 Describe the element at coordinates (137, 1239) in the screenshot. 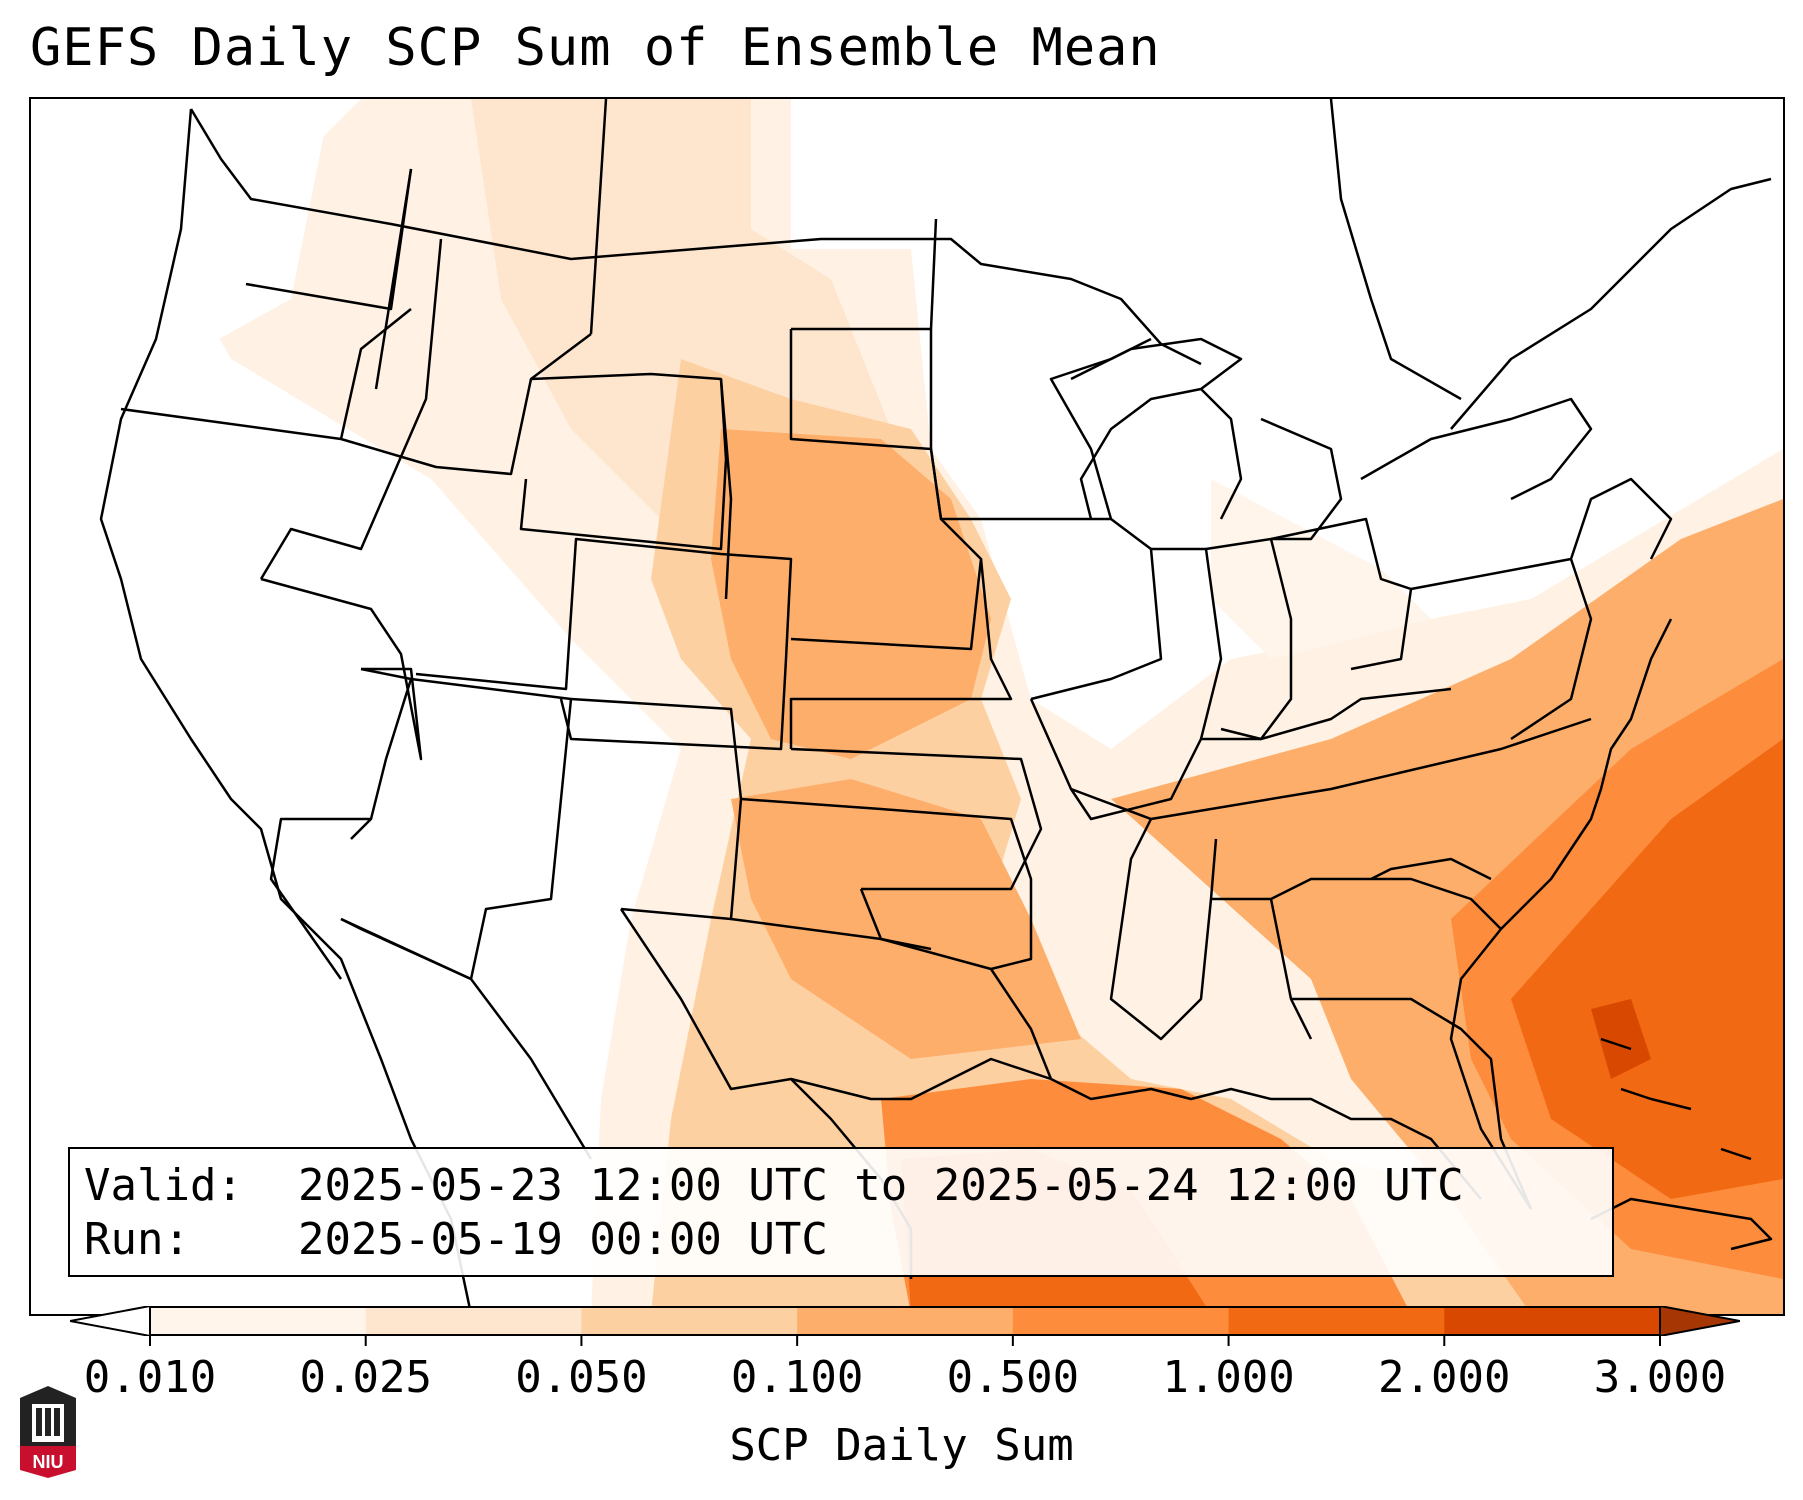

I see `run-label: Run:` at that location.